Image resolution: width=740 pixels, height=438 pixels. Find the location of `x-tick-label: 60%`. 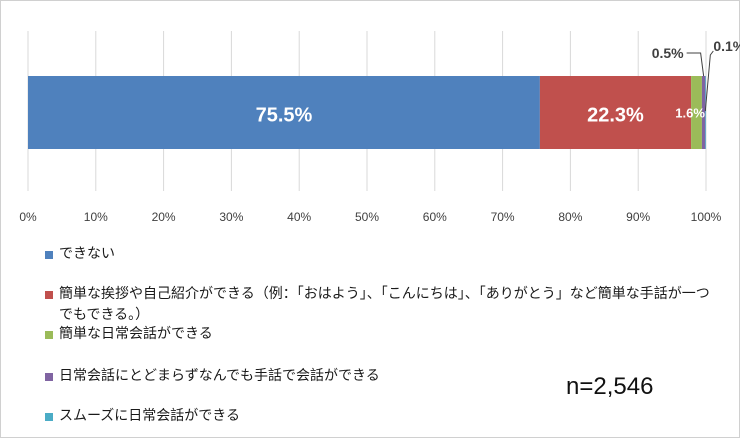

x-tick-label: 60% is located at coordinates (435, 217).